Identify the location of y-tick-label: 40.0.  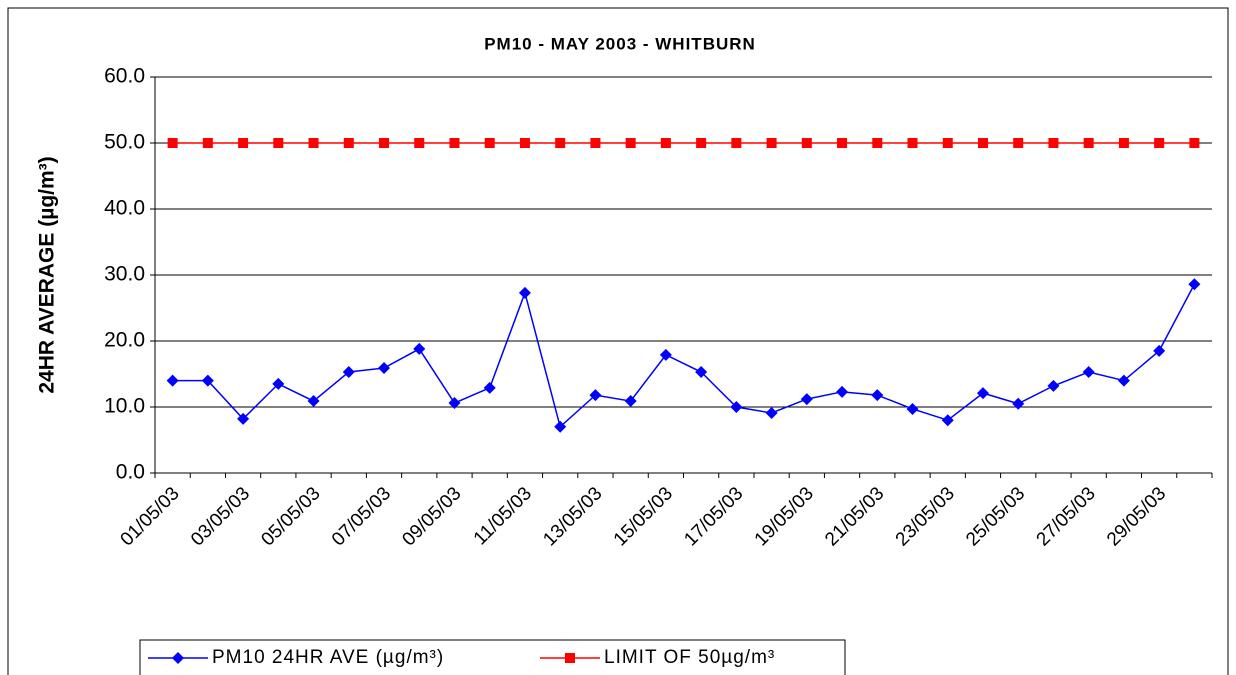
(124, 208).